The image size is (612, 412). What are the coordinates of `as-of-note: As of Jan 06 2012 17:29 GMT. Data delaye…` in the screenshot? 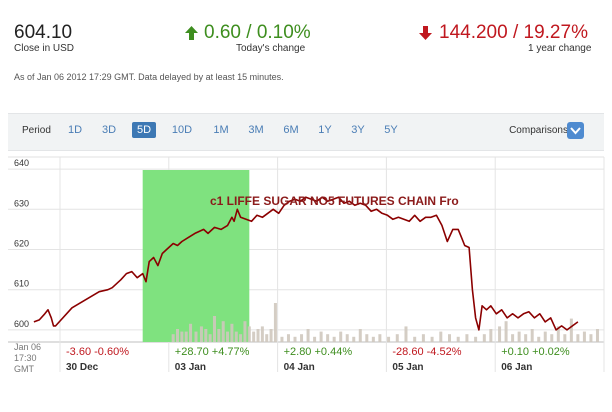 It's located at (149, 77).